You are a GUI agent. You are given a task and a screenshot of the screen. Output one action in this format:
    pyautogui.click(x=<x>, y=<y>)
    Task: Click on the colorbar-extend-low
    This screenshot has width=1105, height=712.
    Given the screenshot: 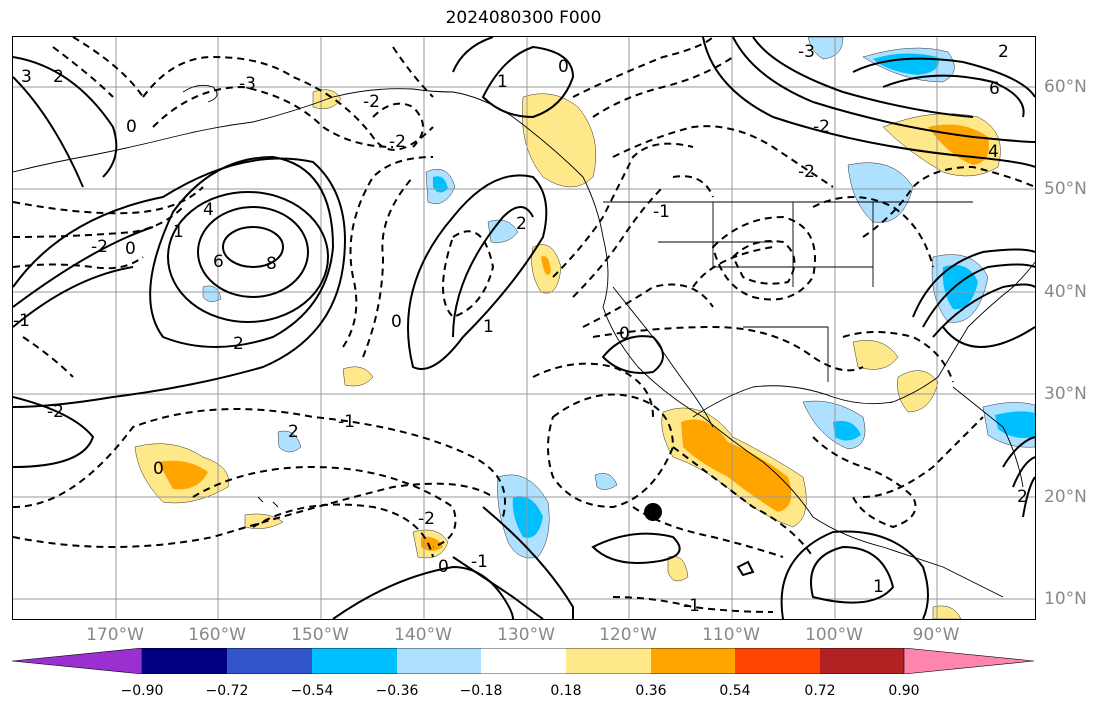 What is the action you would take?
    pyautogui.click(x=77, y=661)
    